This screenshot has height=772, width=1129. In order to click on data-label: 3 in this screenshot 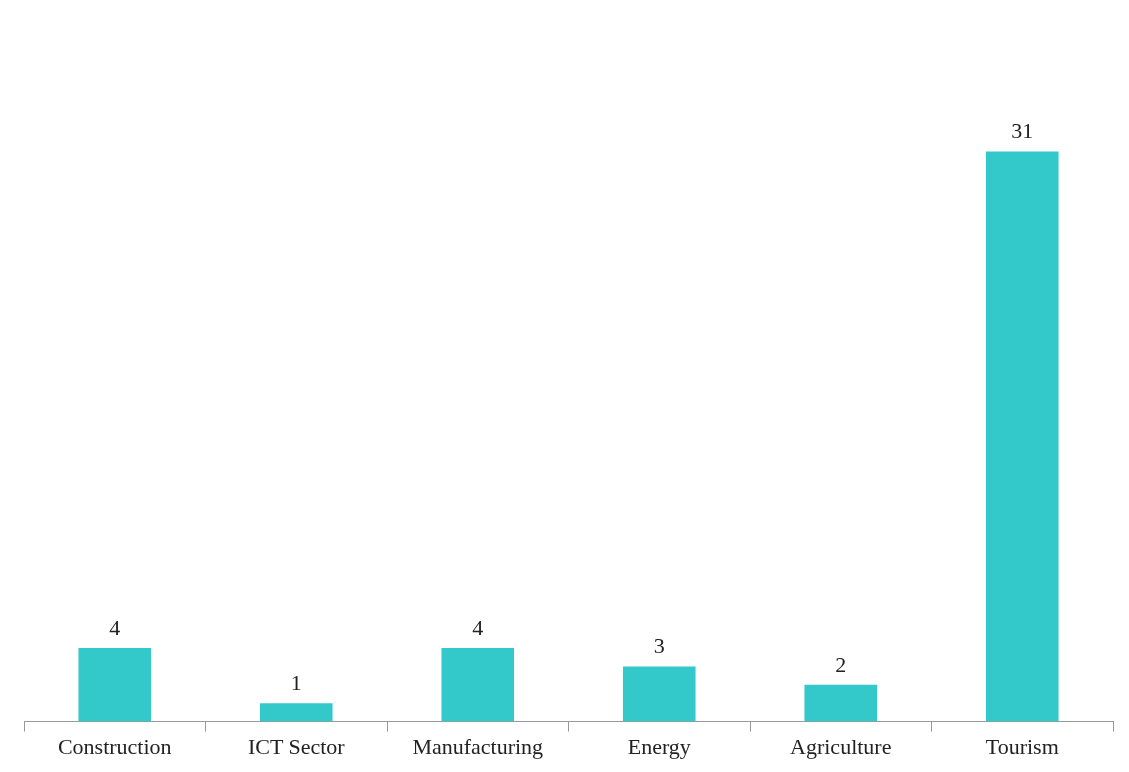, I will do `click(659, 646)`.